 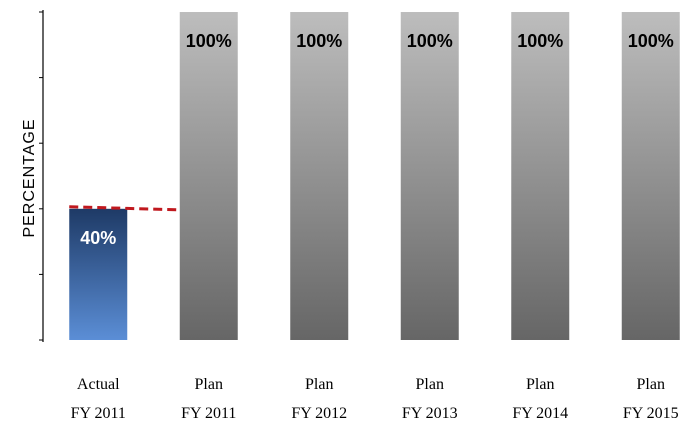 I want to click on category-label-line2: FY 2014, so click(x=540, y=413).